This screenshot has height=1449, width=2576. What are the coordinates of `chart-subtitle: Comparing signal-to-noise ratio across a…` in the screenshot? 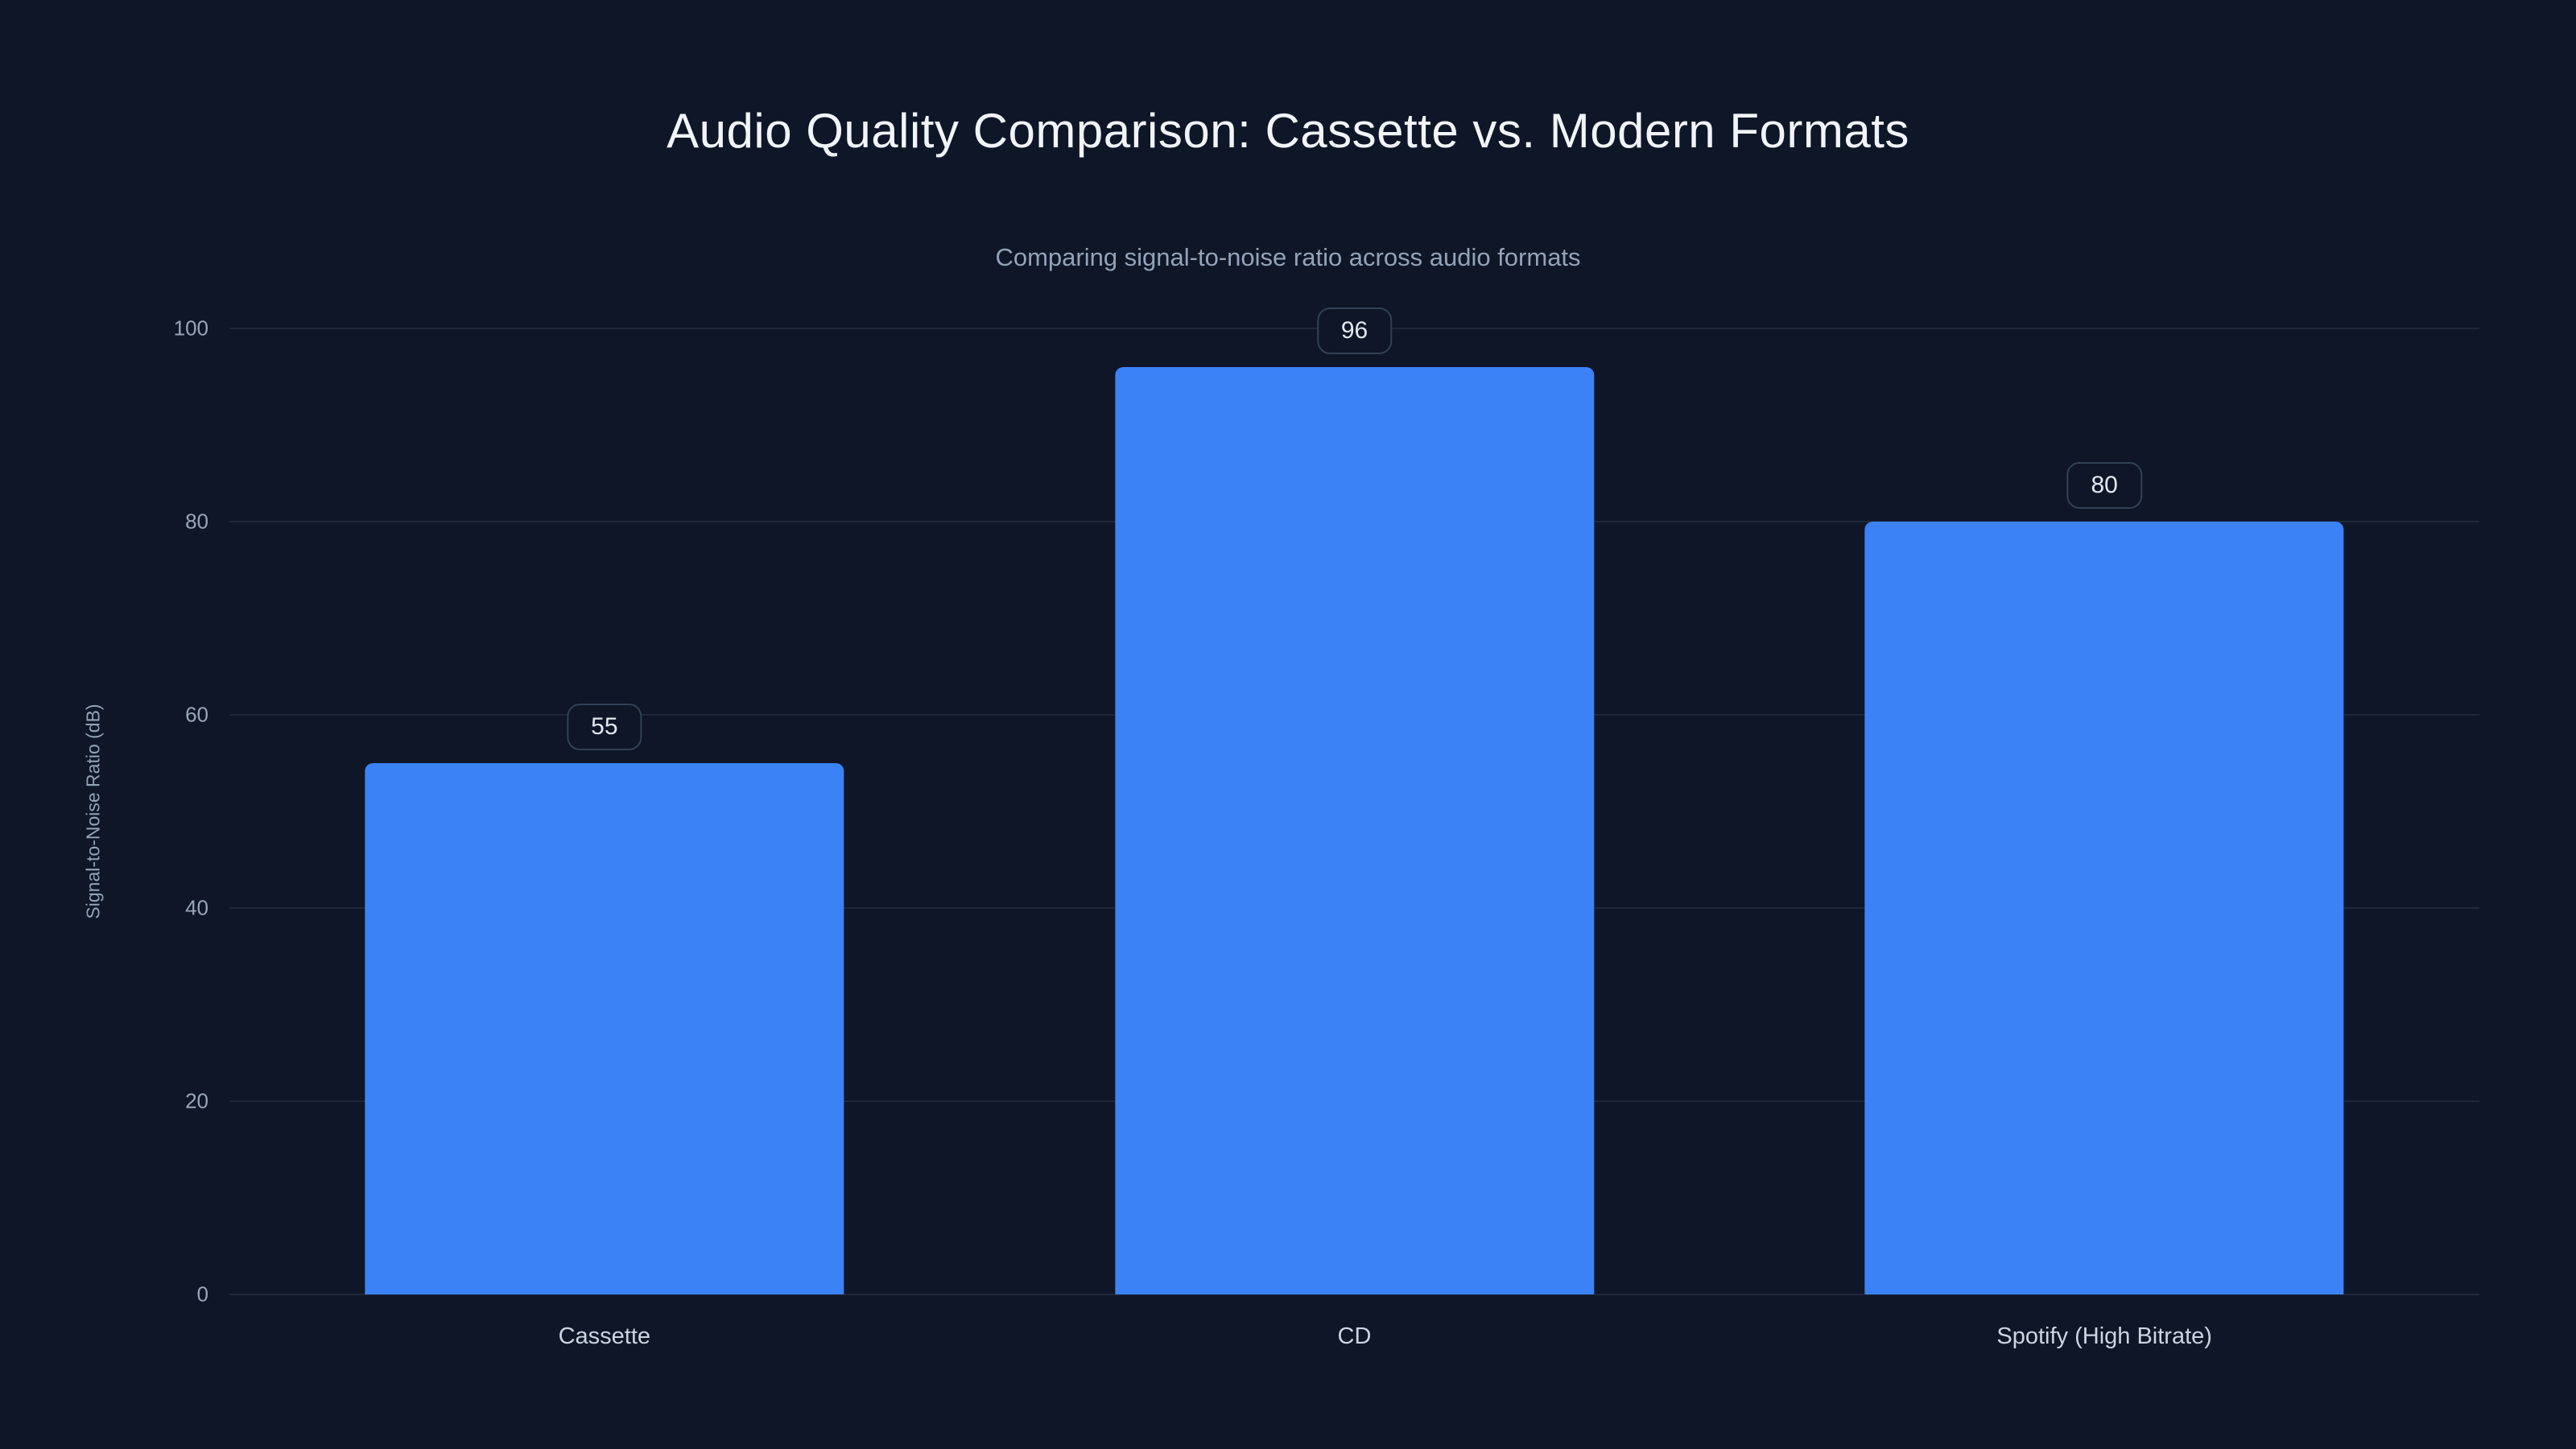 It's located at (1288, 257).